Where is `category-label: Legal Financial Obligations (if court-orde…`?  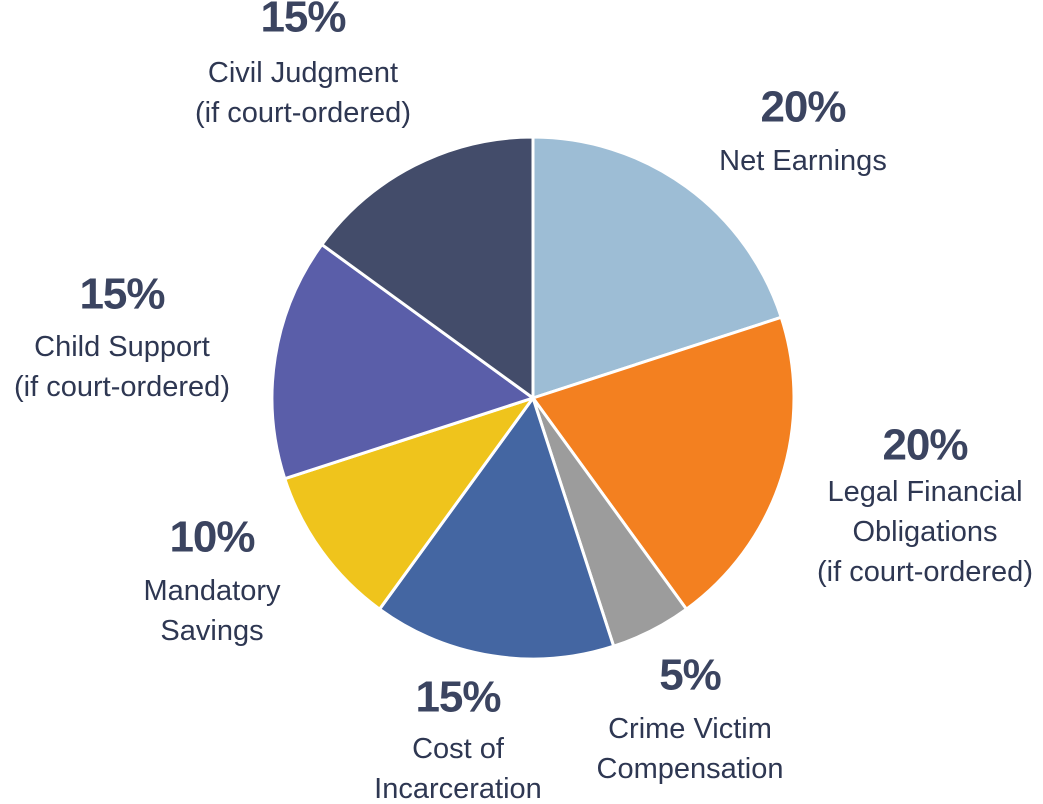
category-label: Legal Financial Obligations (if court-orde… is located at coordinates (925, 532).